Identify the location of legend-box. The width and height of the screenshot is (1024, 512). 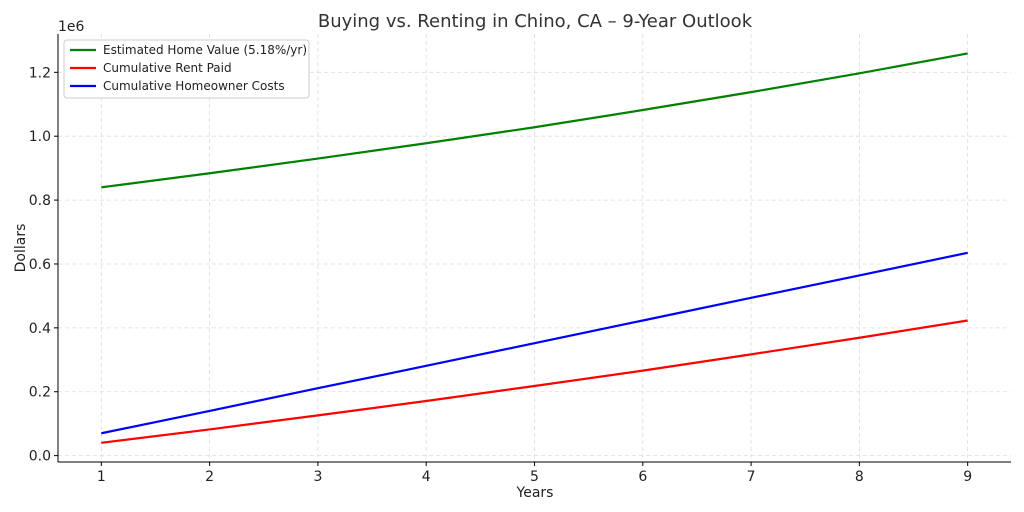
(186, 69).